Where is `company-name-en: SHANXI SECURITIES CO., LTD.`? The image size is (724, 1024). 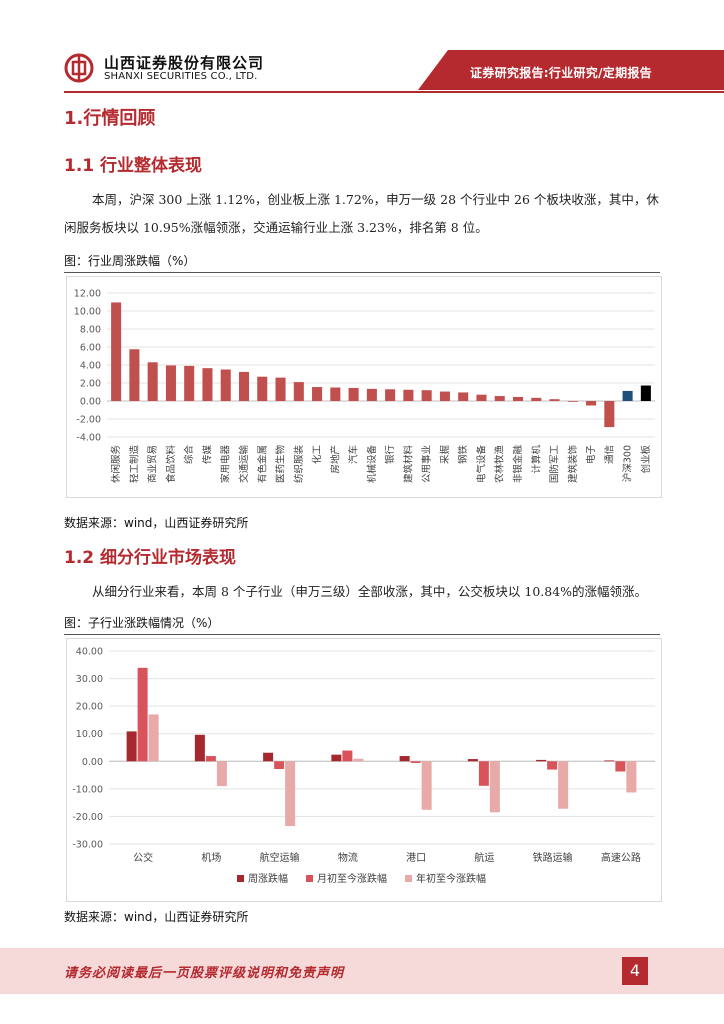 company-name-en: SHANXI SECURITIES CO., LTD. is located at coordinates (181, 76).